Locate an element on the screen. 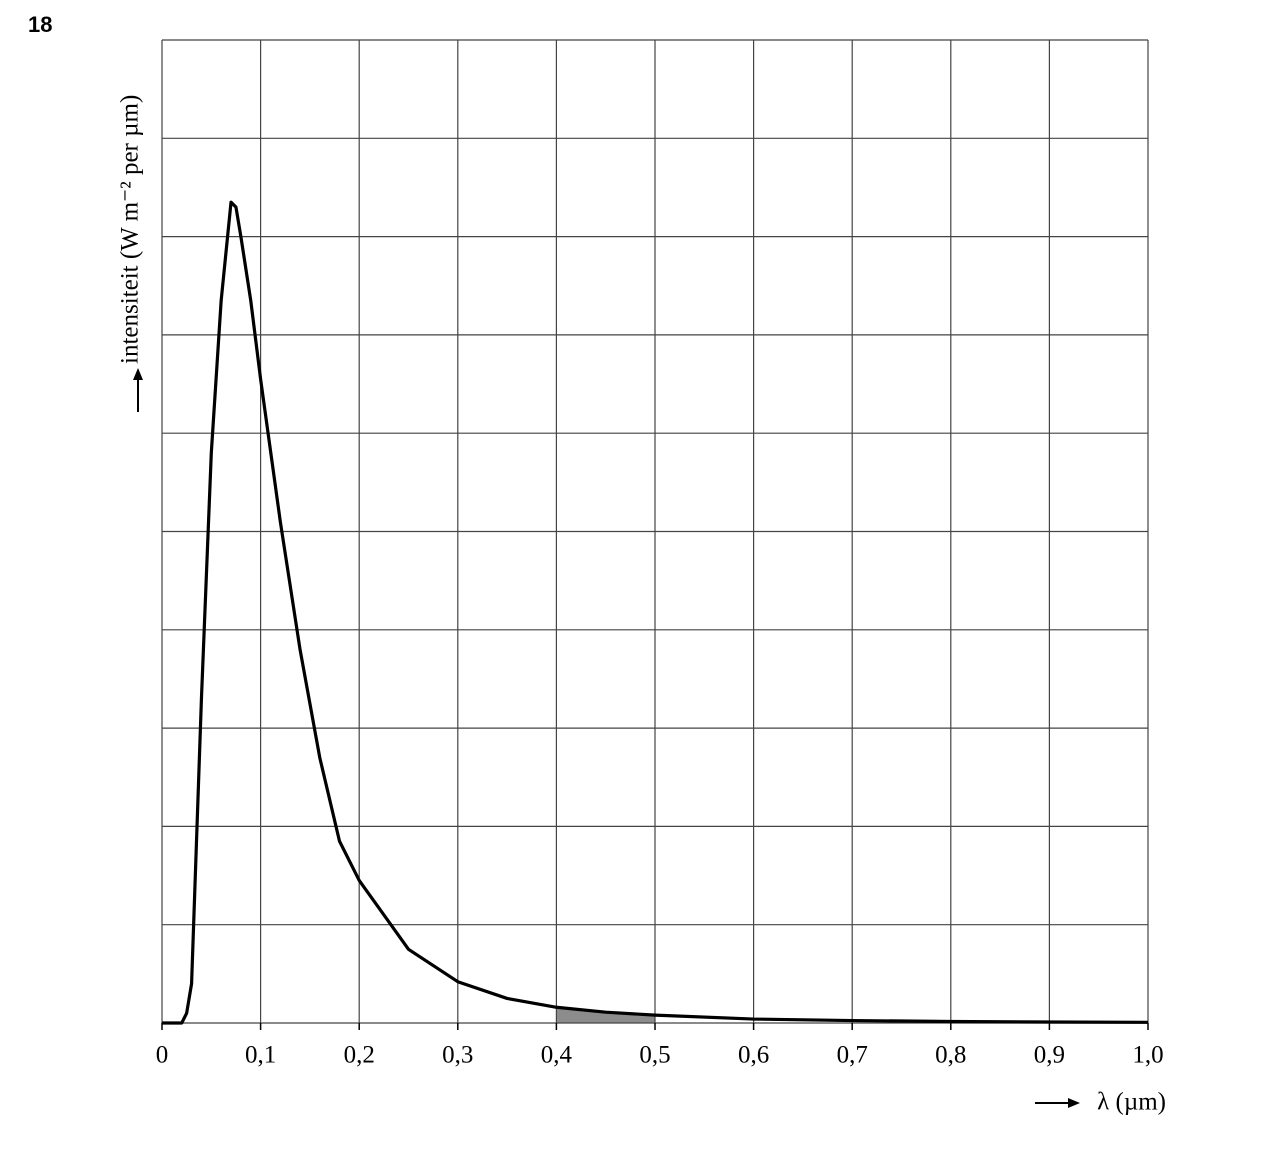  x-tick-label: 0,6 is located at coordinates (753, 1055).